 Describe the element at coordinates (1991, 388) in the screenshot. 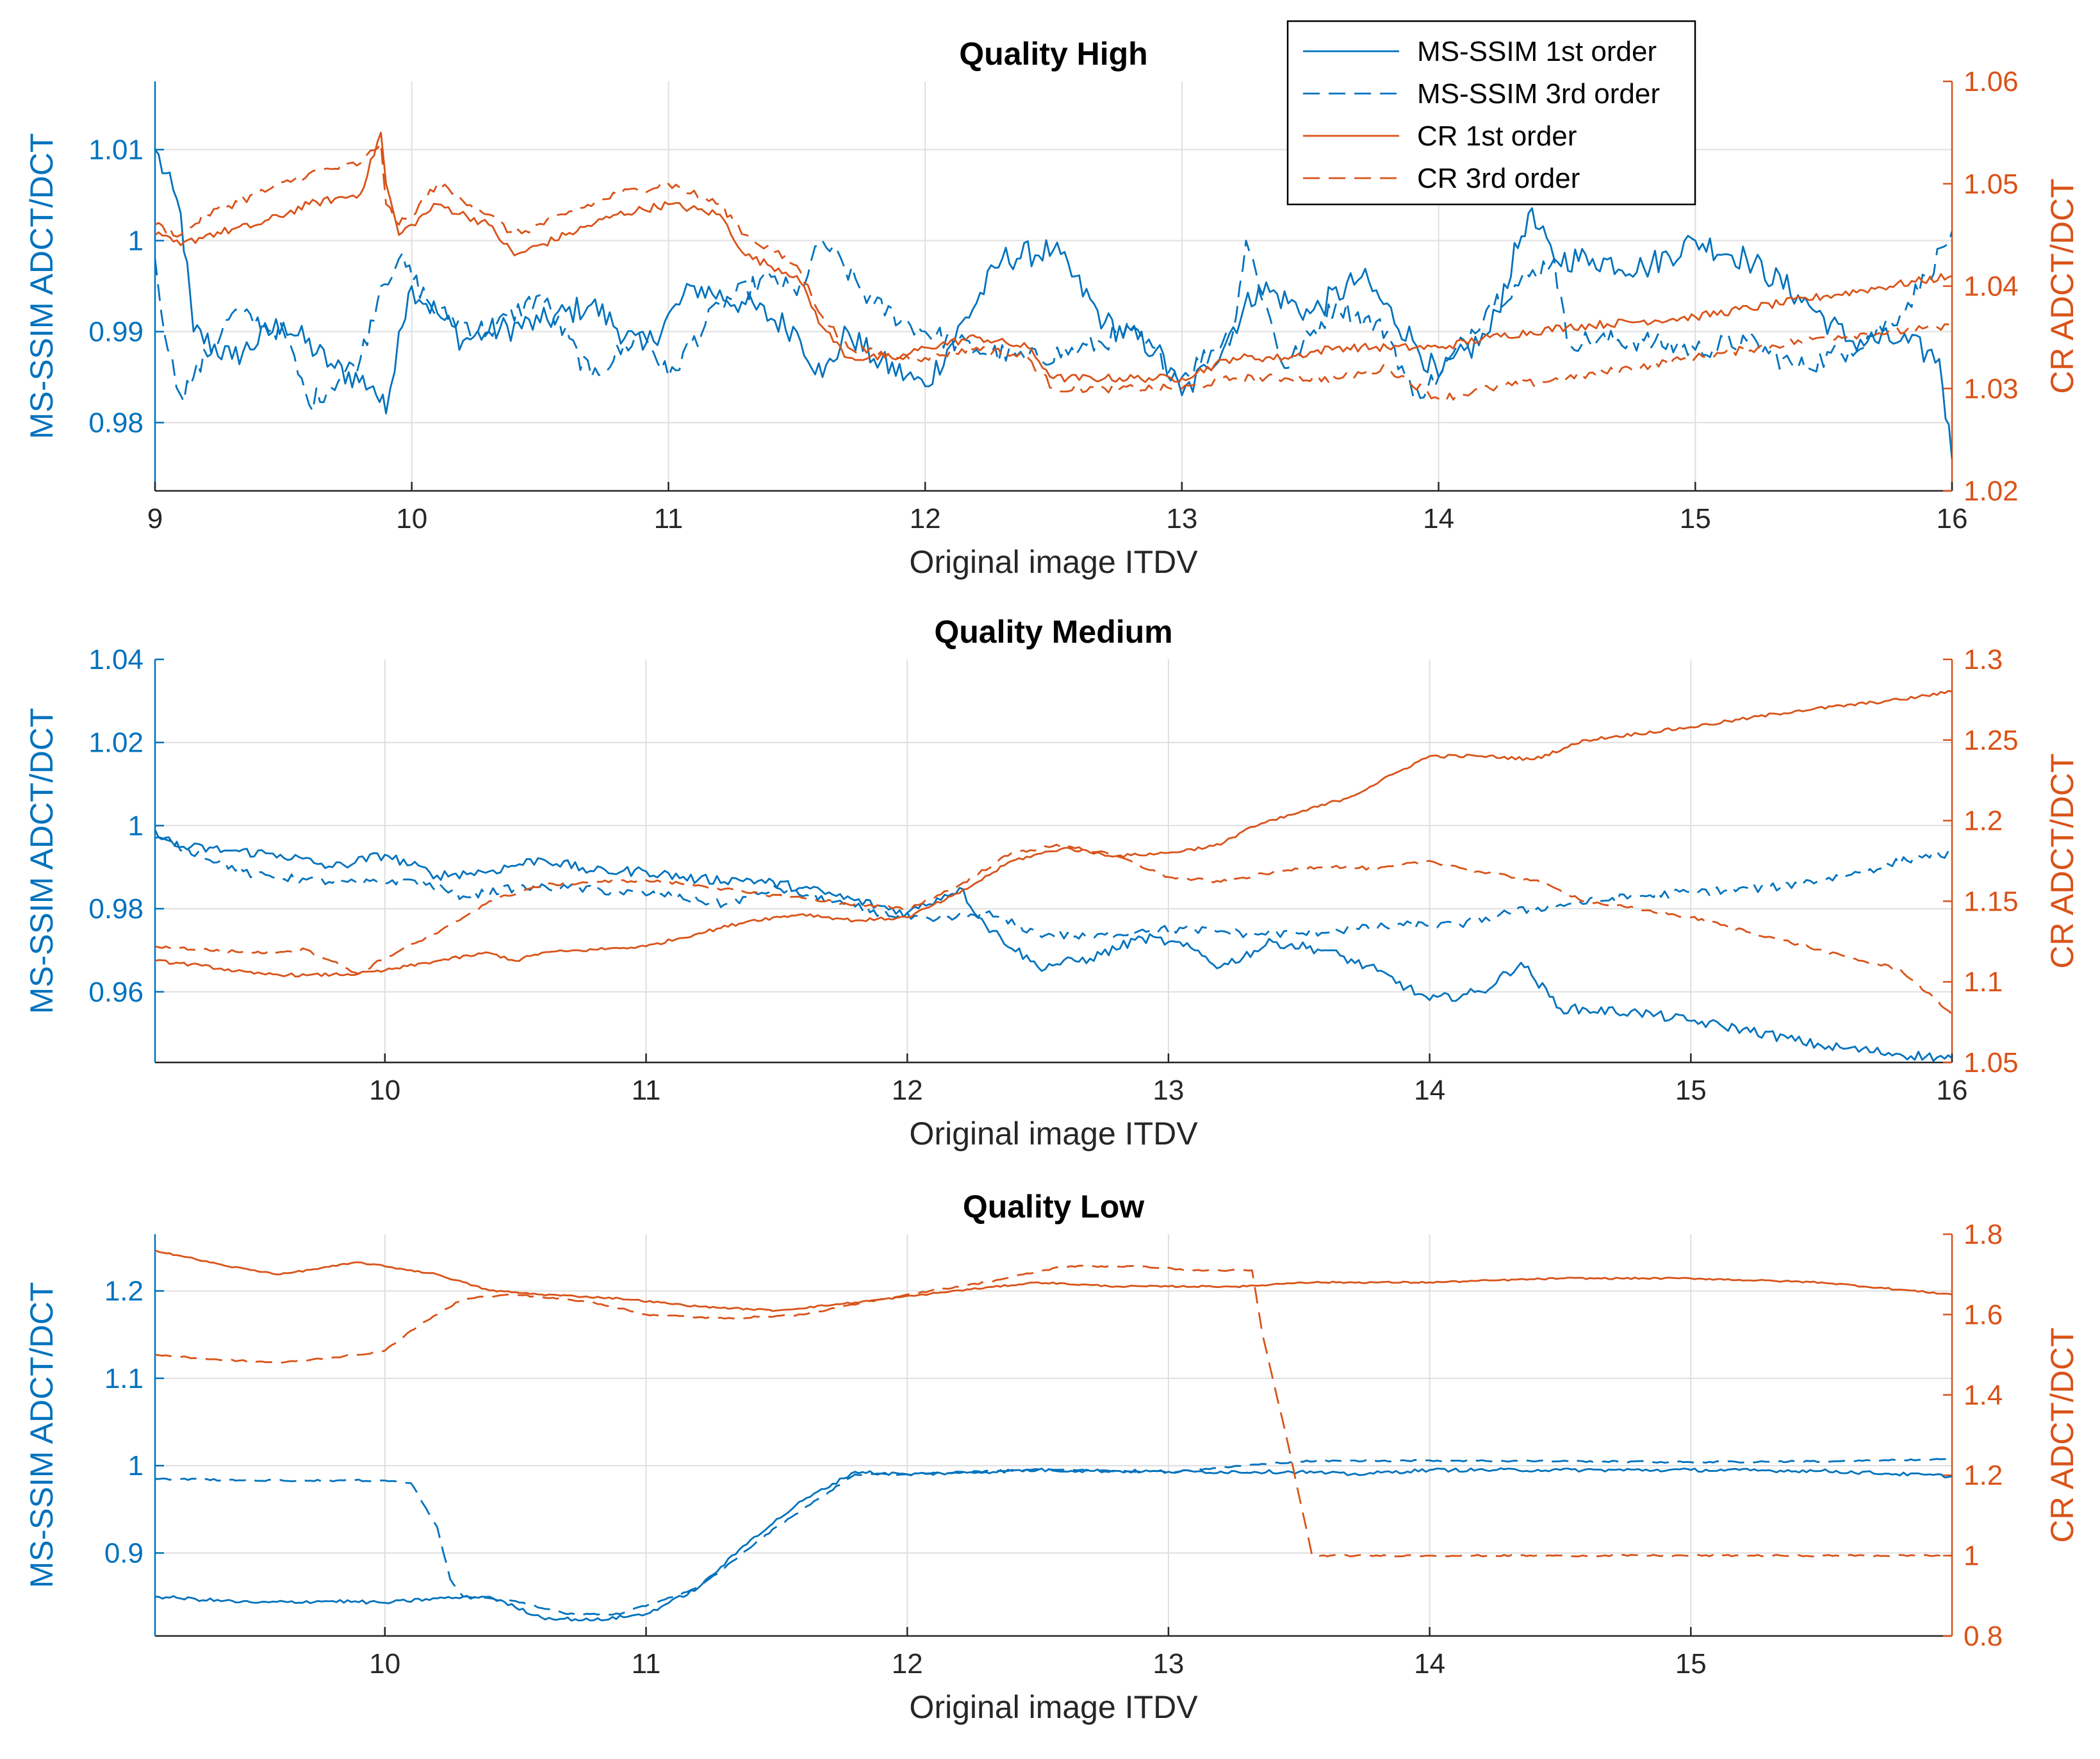

I see `y-right-tick-label: 1.03` at that location.